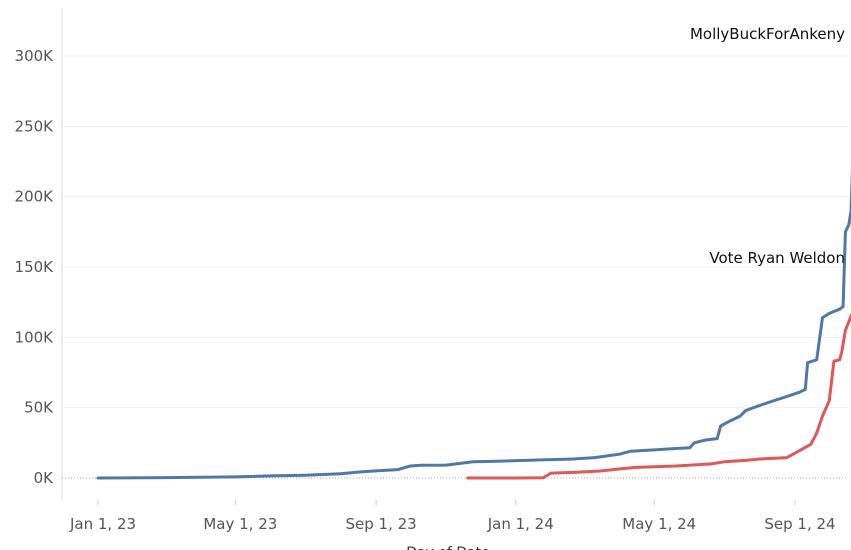 The height and width of the screenshot is (550, 851). Describe the element at coordinates (35, 337) in the screenshot. I see `y-tick-label: 100K` at that location.